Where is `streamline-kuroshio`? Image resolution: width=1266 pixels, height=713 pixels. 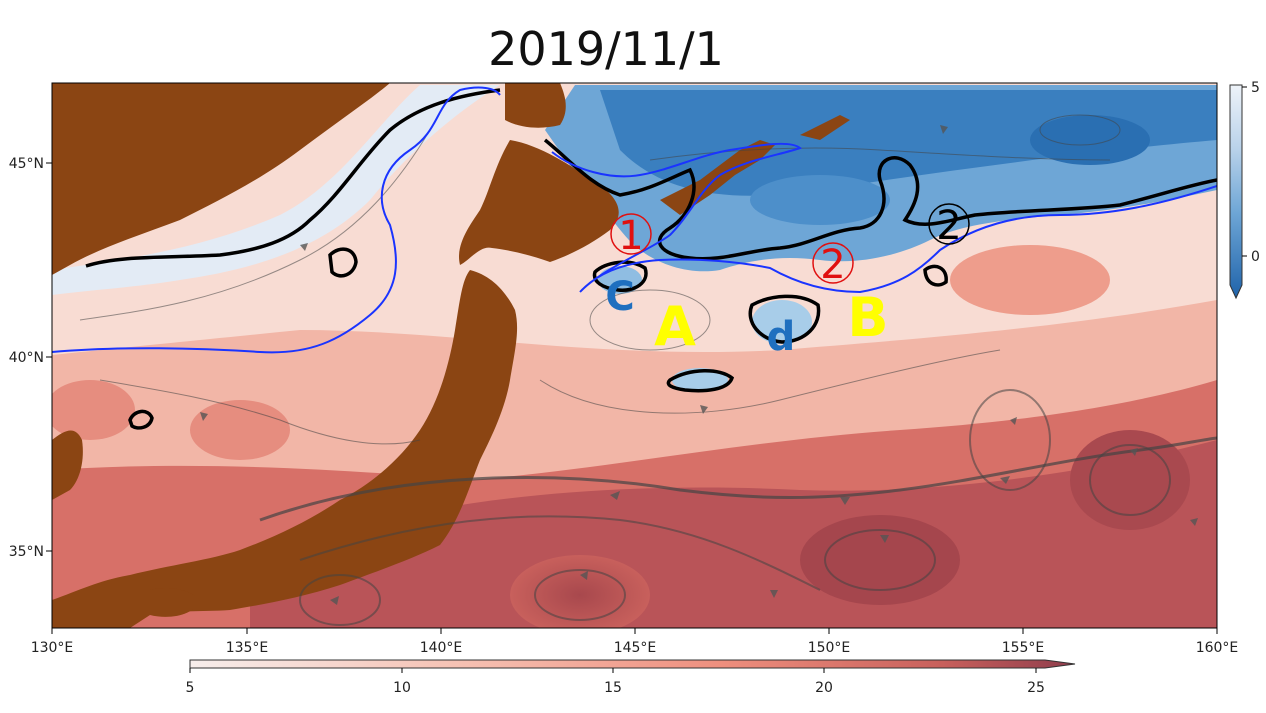 streamline-kuroshio is located at coordinates (738, 479).